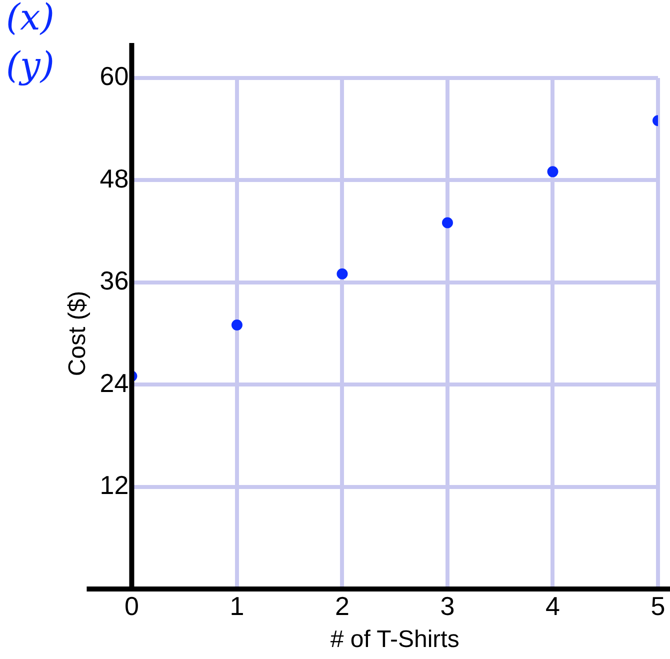 Image resolution: width=670 pixels, height=659 pixels. What do you see at coordinates (131, 605) in the screenshot?
I see `x-tick-label: 0` at bounding box center [131, 605].